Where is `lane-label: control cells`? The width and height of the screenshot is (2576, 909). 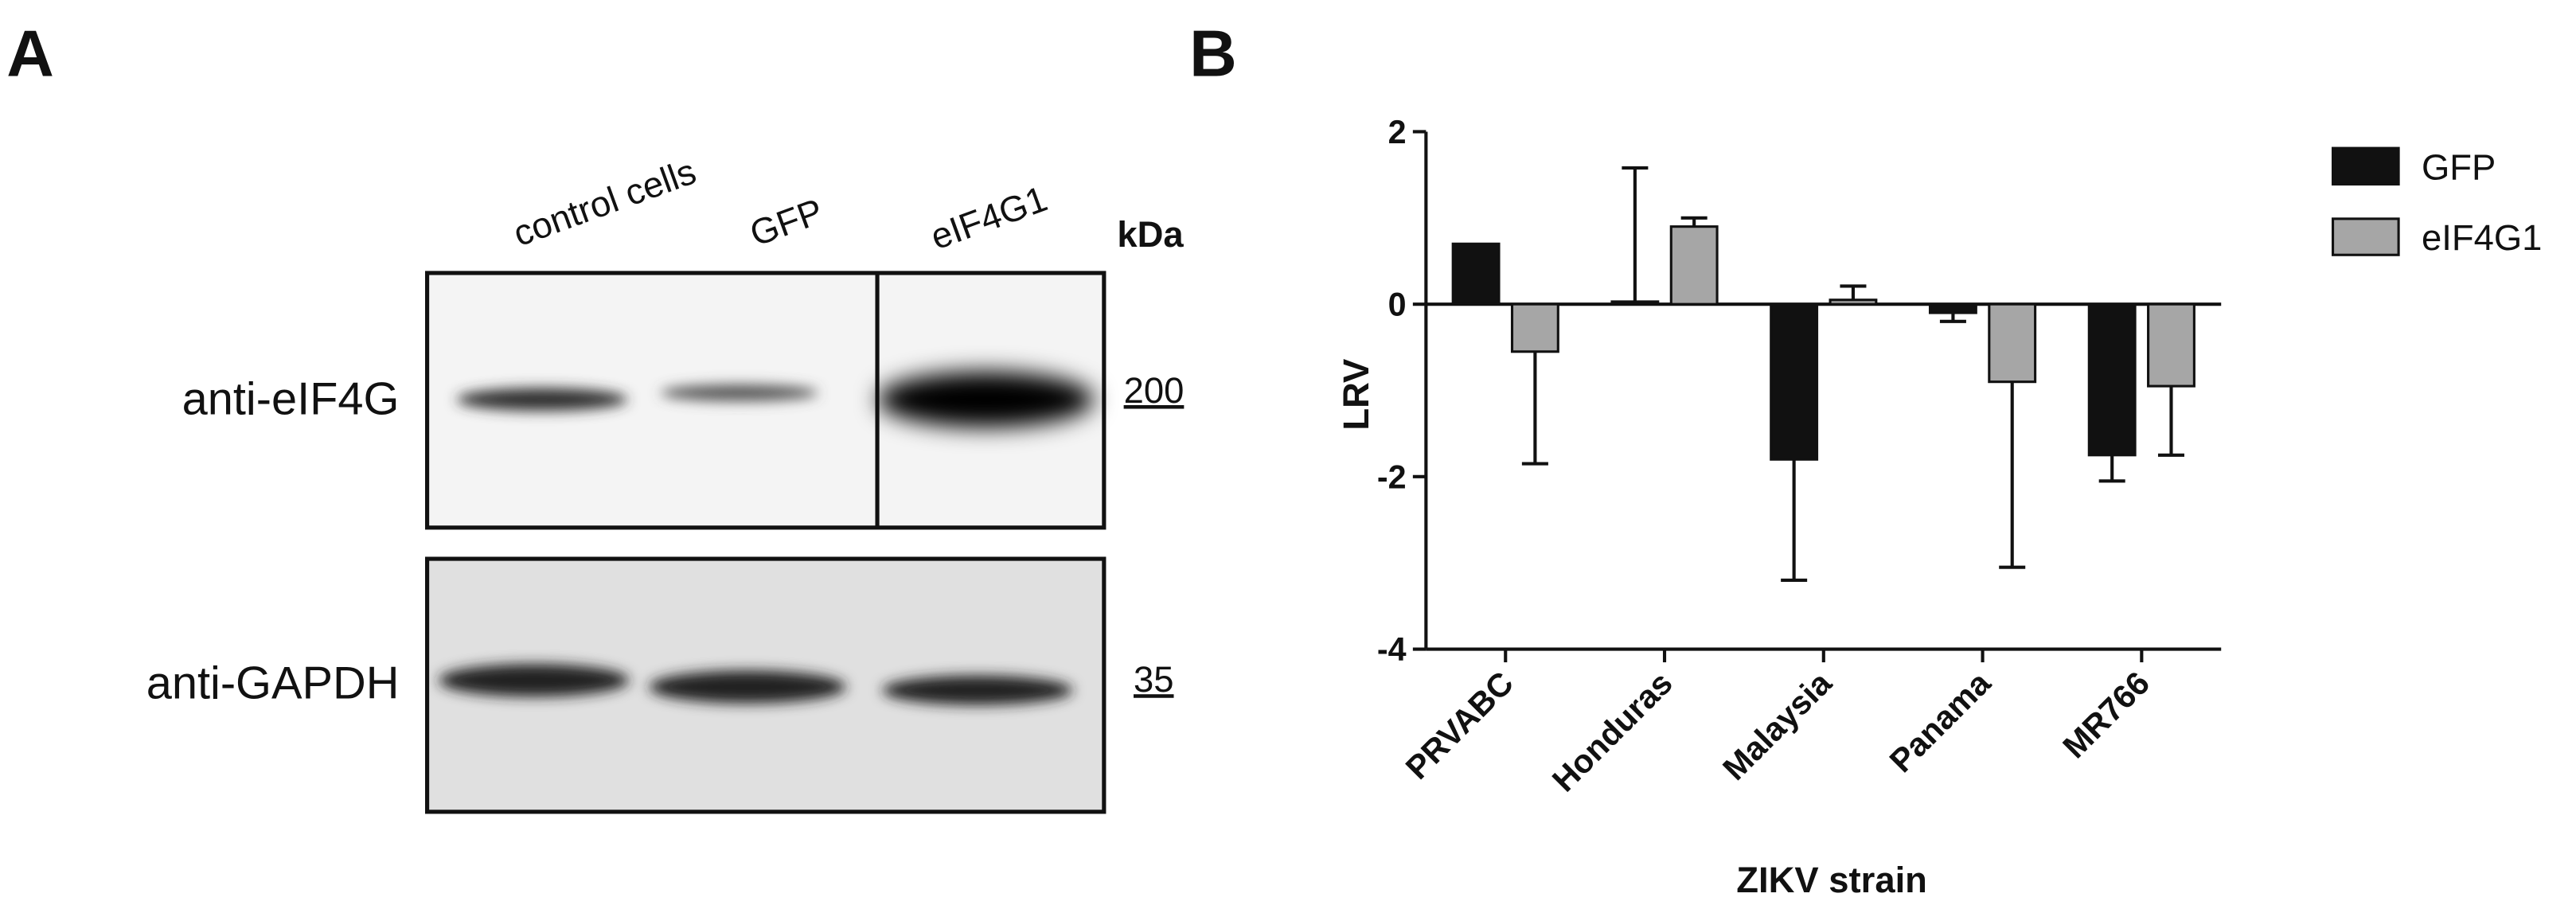 lane-label: control cells is located at coordinates (604, 202).